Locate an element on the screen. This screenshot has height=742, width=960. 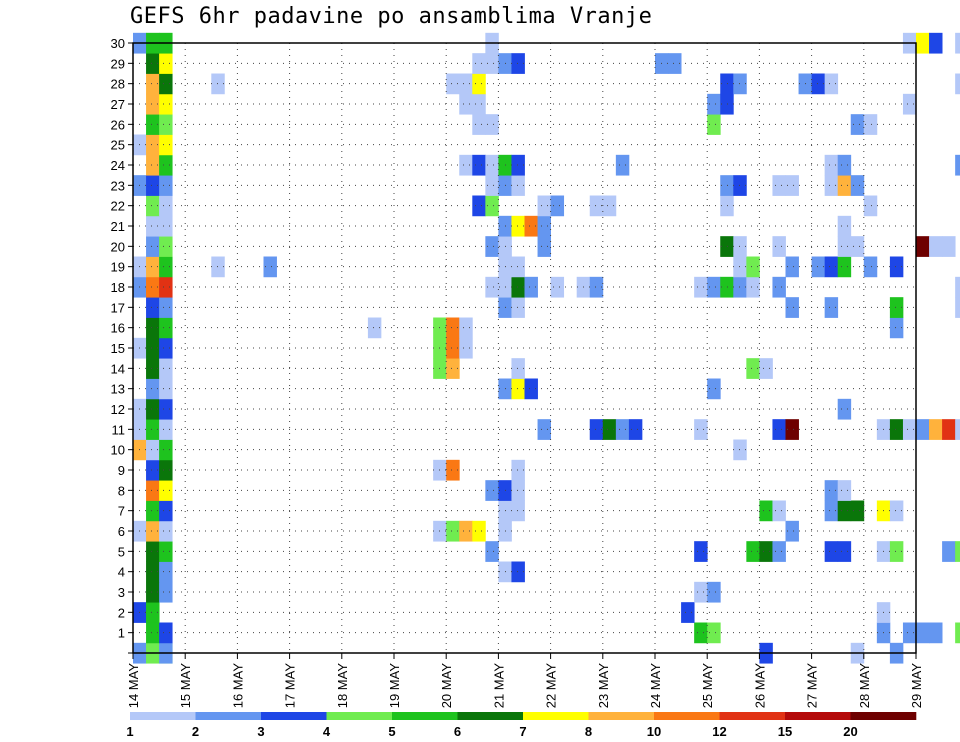
x-tick-label: 28 MAY is located at coordinates (864, 686).